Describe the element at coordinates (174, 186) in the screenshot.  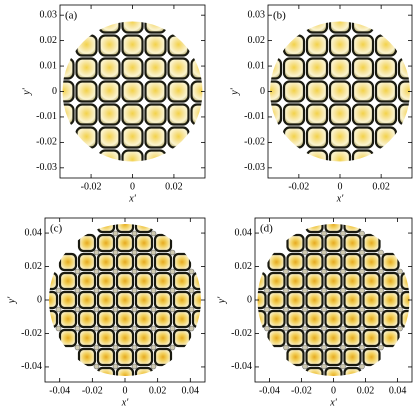
I see `x-tick-label: 0.02` at that location.